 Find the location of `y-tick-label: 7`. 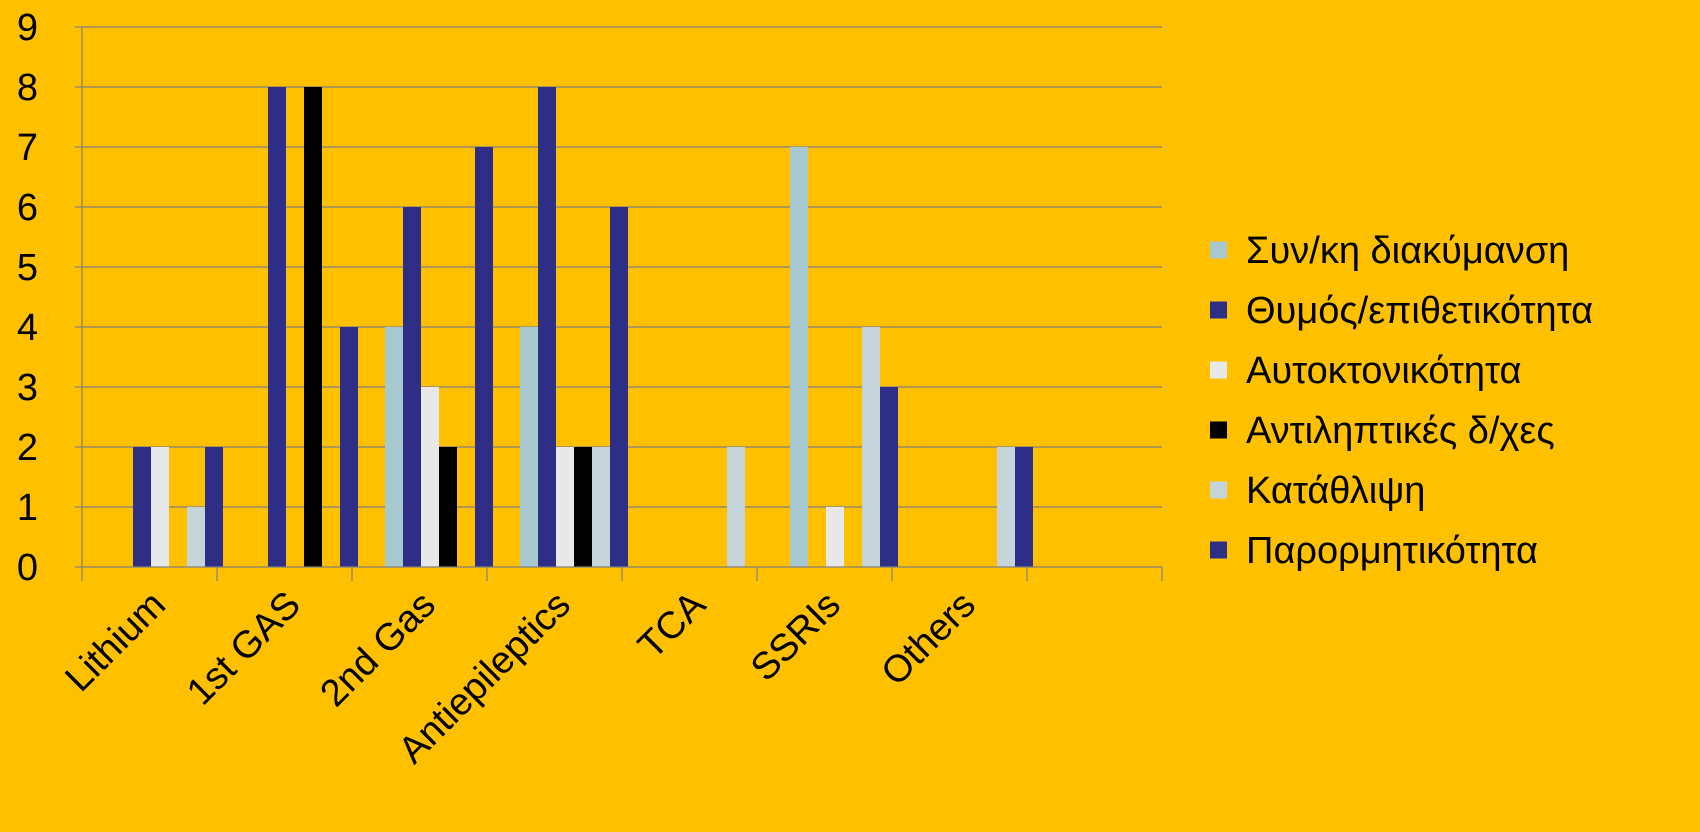

y-tick-label: 7 is located at coordinates (27, 148).